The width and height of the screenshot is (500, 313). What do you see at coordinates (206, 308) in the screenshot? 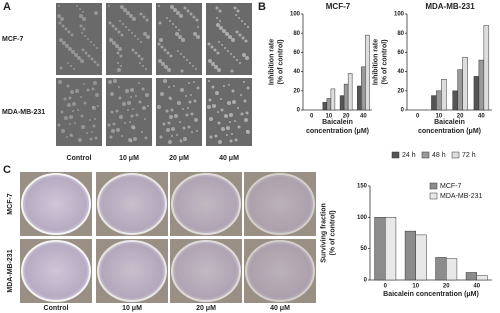
I see `column-label: 20 μM` at bounding box center [206, 308].